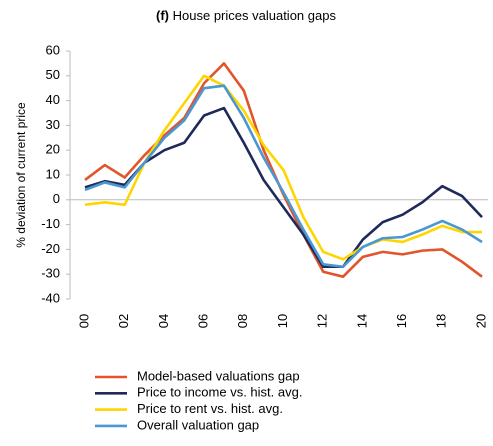 The width and height of the screenshot is (493, 446). Describe the element at coordinates (441, 321) in the screenshot. I see `x-tick-label: 18` at that location.